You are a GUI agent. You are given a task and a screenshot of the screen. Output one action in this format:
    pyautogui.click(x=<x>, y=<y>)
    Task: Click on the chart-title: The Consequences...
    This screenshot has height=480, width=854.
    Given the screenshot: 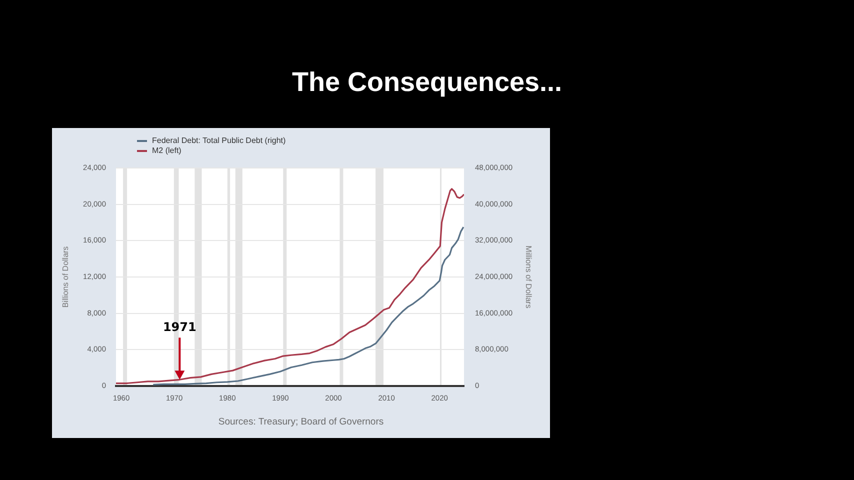 What is the action you would take?
    pyautogui.click(x=427, y=82)
    